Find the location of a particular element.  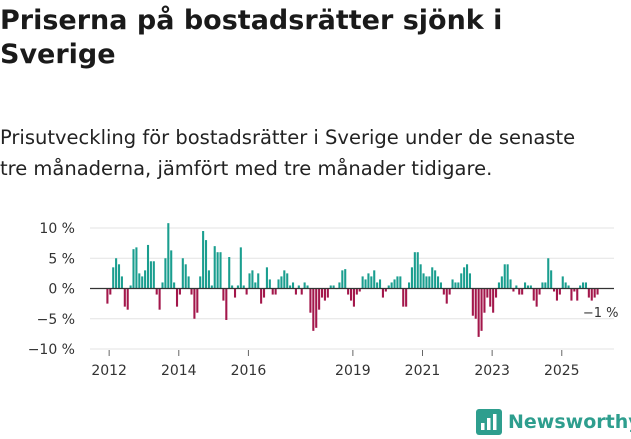

y-tick-label: 10 % is located at coordinates (57, 229).